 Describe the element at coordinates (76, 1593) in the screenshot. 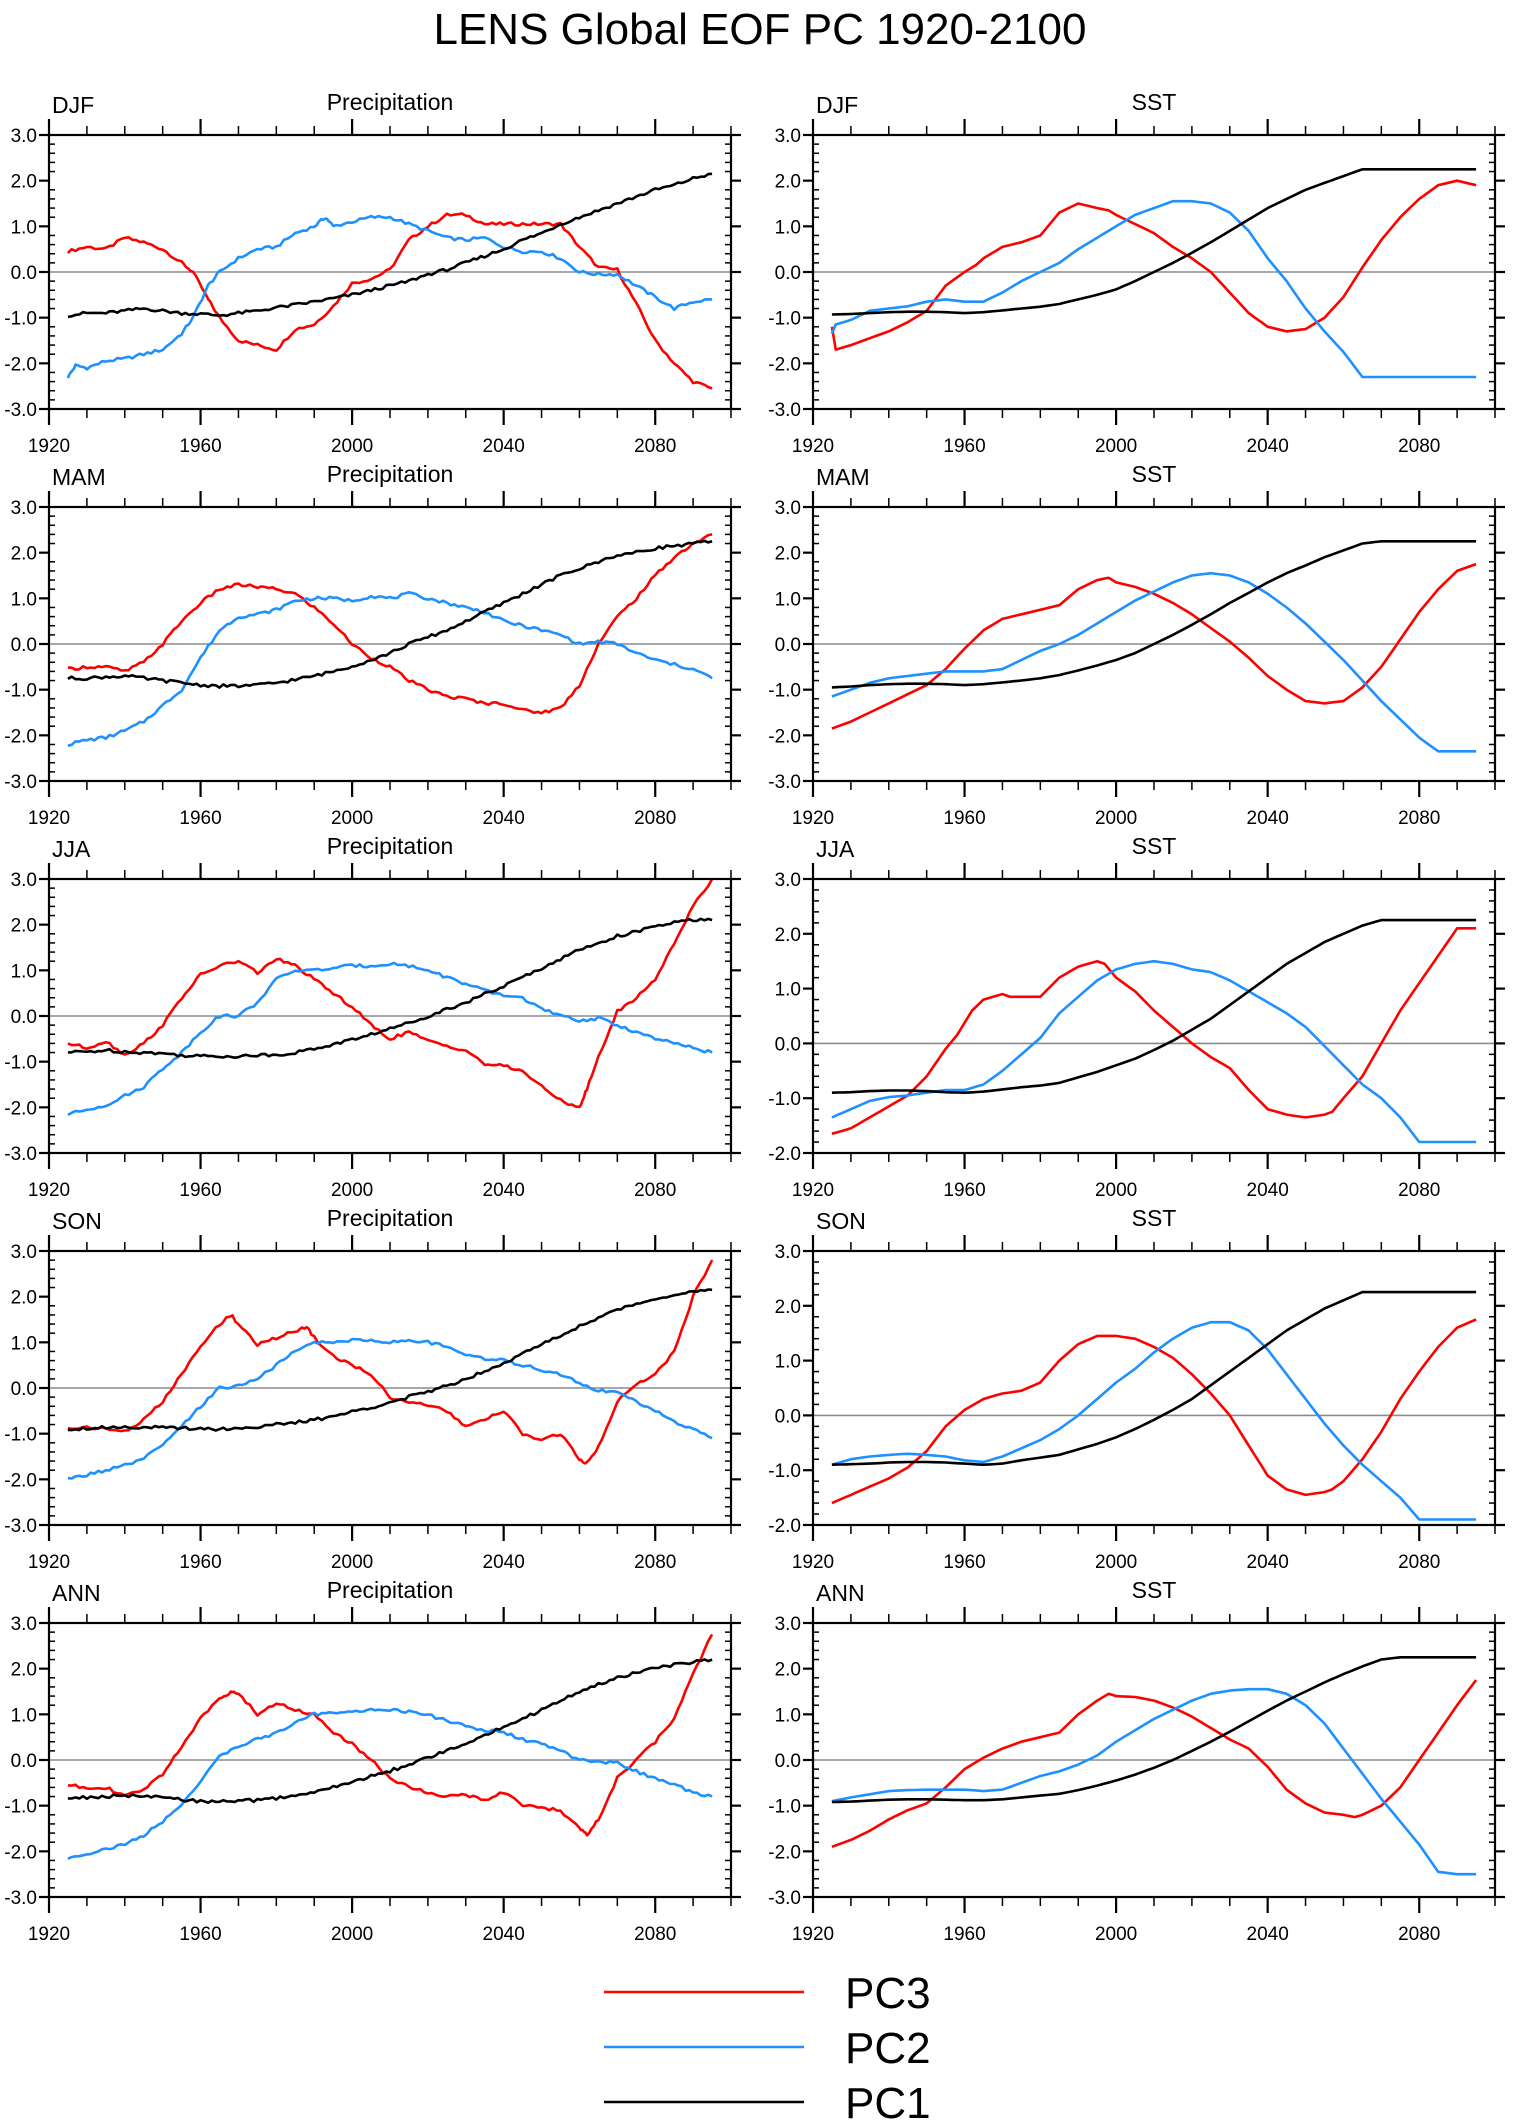

I see `panel-season-label: ANN` at that location.